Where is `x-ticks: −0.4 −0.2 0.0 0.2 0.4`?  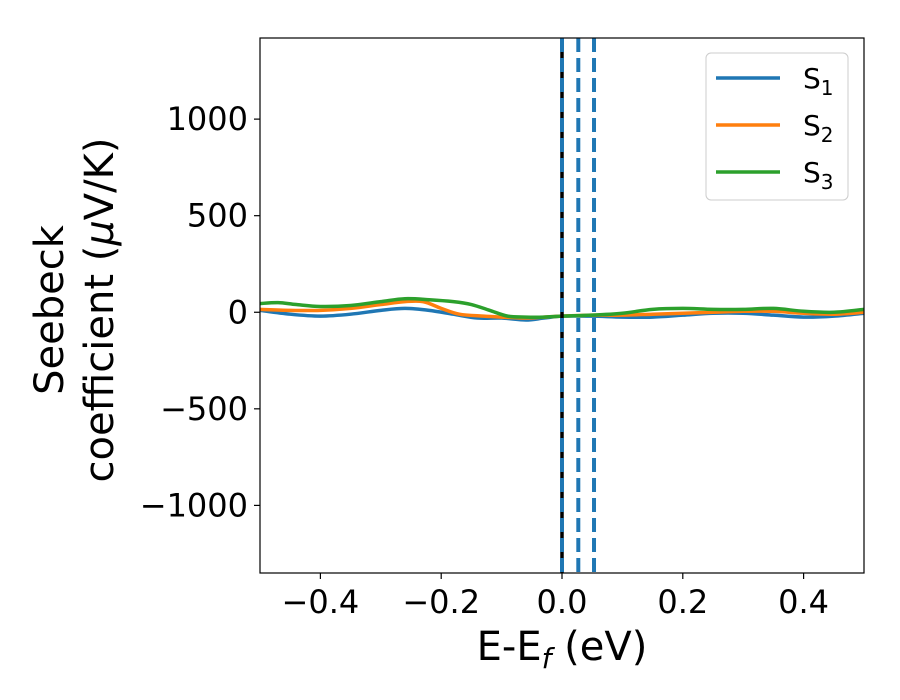 x-ticks: −0.4 −0.2 0.0 0.2 0.4 is located at coordinates (555, 597).